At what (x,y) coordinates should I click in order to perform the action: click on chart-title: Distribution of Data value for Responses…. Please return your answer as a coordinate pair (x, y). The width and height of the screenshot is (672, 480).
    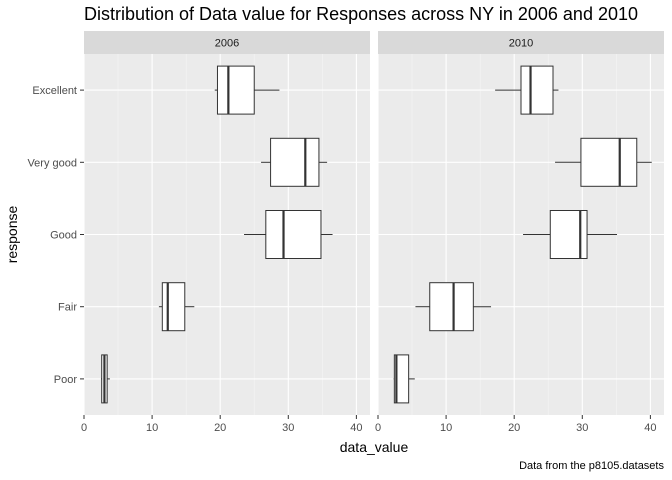
    Looking at the image, I should click on (361, 14).